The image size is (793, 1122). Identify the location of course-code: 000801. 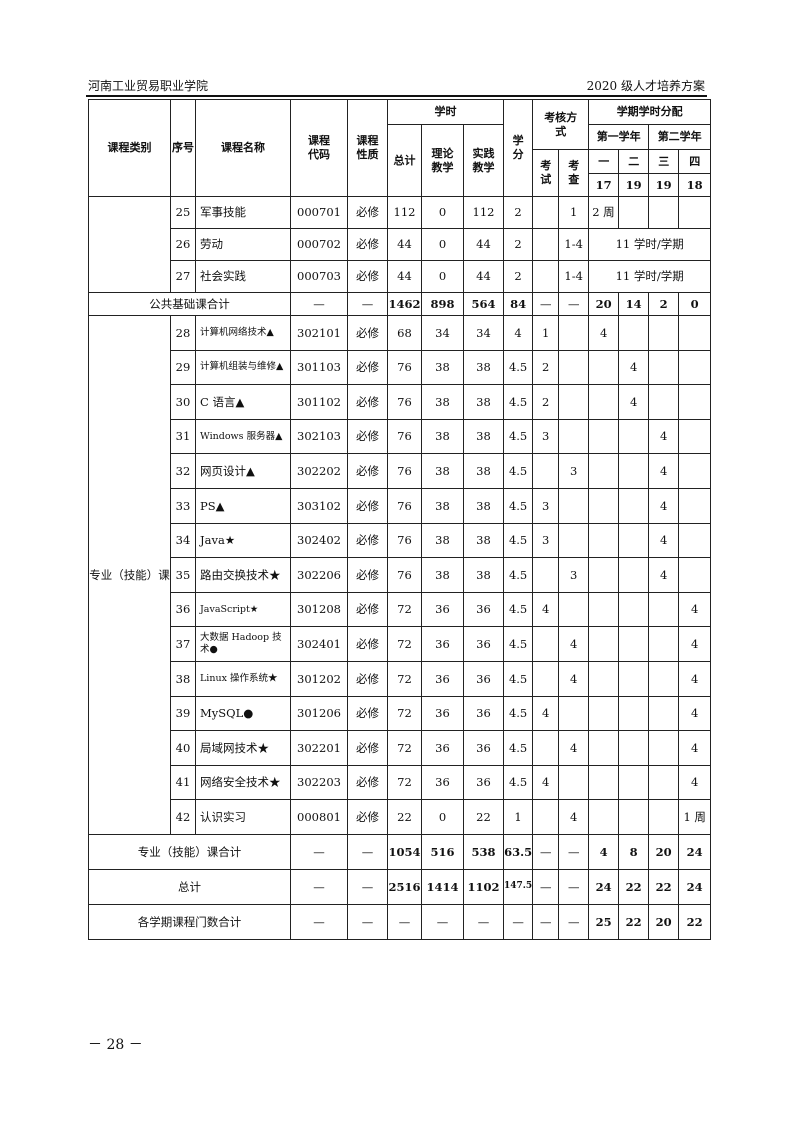
(319, 817).